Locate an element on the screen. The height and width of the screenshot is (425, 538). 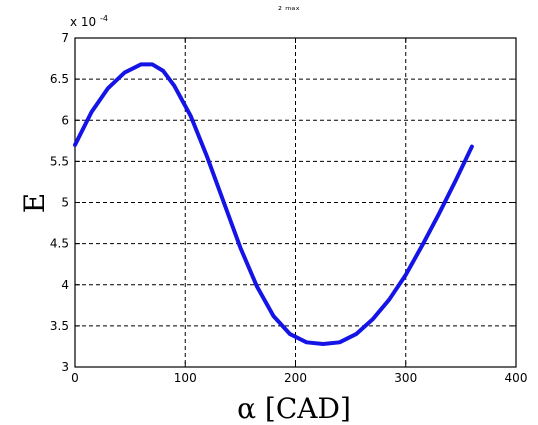
x-tick-label: 400 is located at coordinates (516, 378).